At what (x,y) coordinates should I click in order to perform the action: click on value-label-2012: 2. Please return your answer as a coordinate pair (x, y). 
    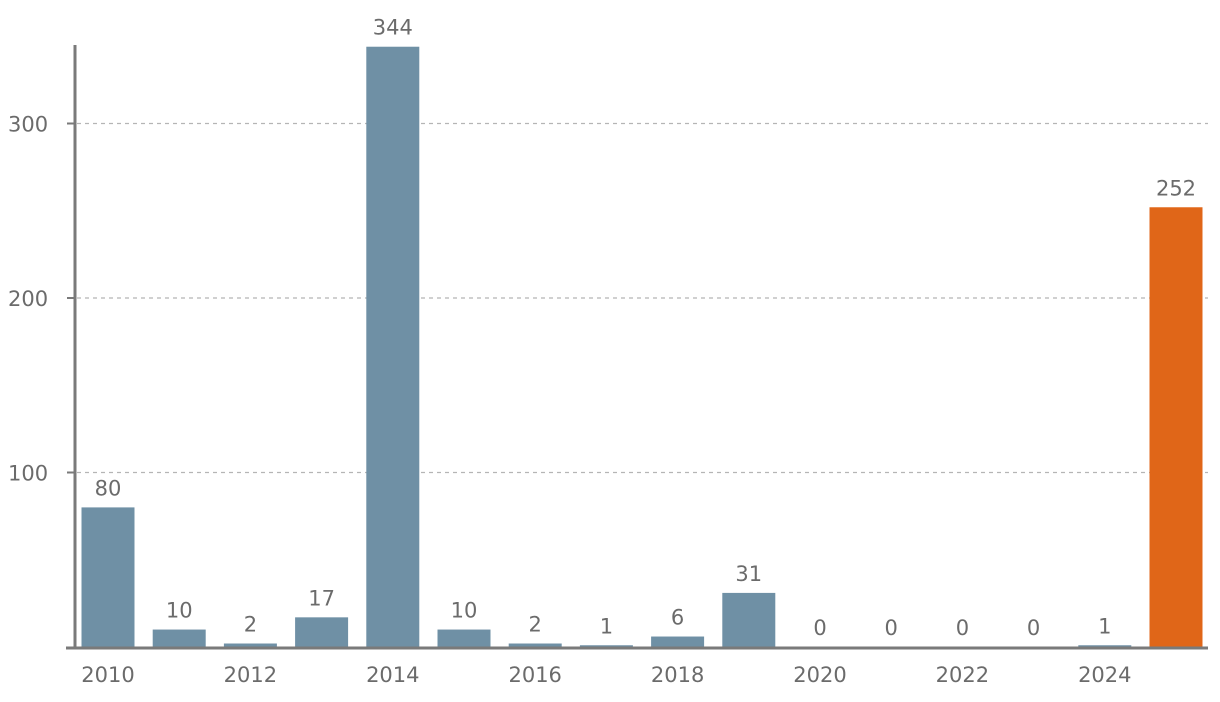
    Looking at the image, I should click on (250, 625).